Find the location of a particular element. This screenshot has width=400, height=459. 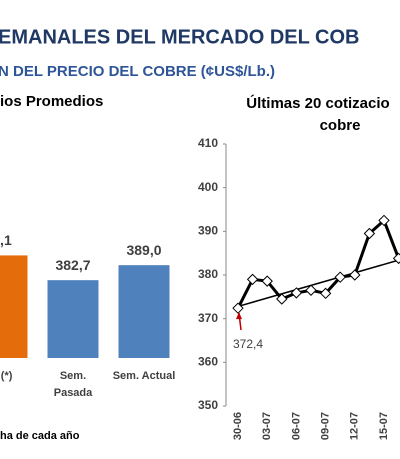

x-tick-label: Sem. Actual is located at coordinates (144, 376).